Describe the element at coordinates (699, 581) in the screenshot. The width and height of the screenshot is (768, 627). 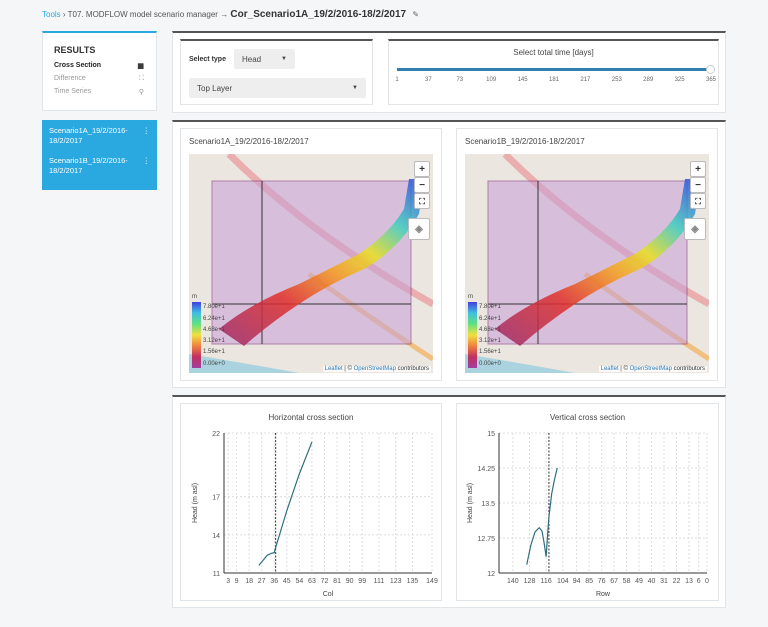
I see `x-tick-label: 6` at that location.